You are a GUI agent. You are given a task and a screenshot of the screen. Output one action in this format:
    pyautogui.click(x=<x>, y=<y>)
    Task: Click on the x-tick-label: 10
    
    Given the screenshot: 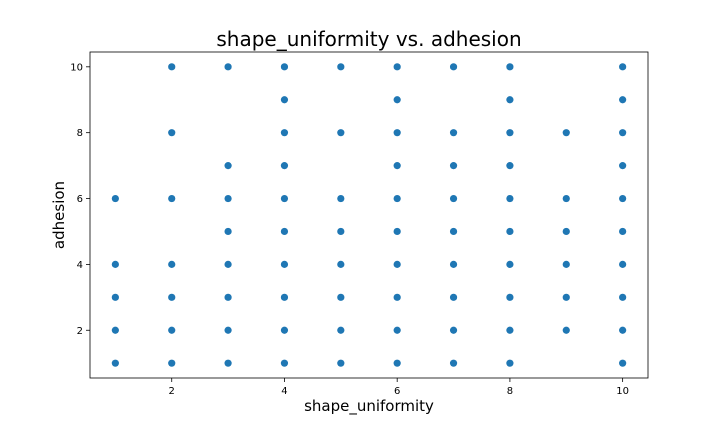 What is the action you would take?
    pyautogui.click(x=622, y=391)
    